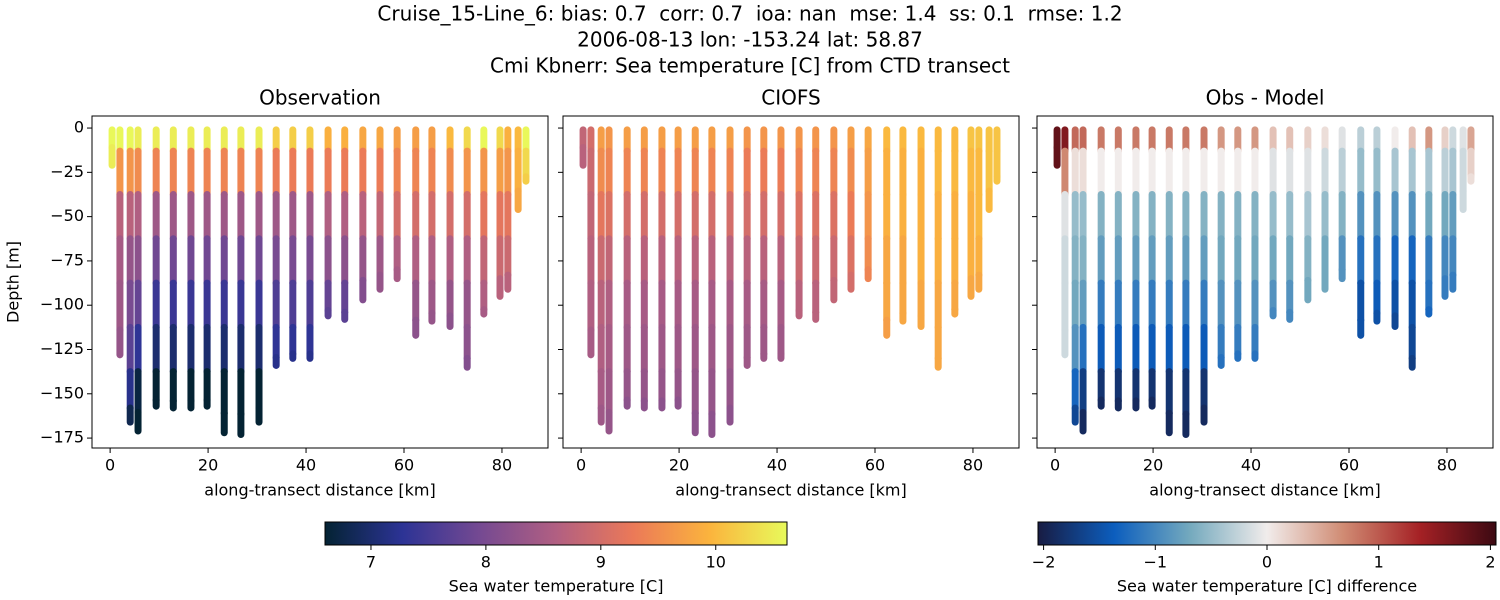  What do you see at coordinates (371, 562) in the screenshot?
I see `colorbar-tick-label: 7` at bounding box center [371, 562].